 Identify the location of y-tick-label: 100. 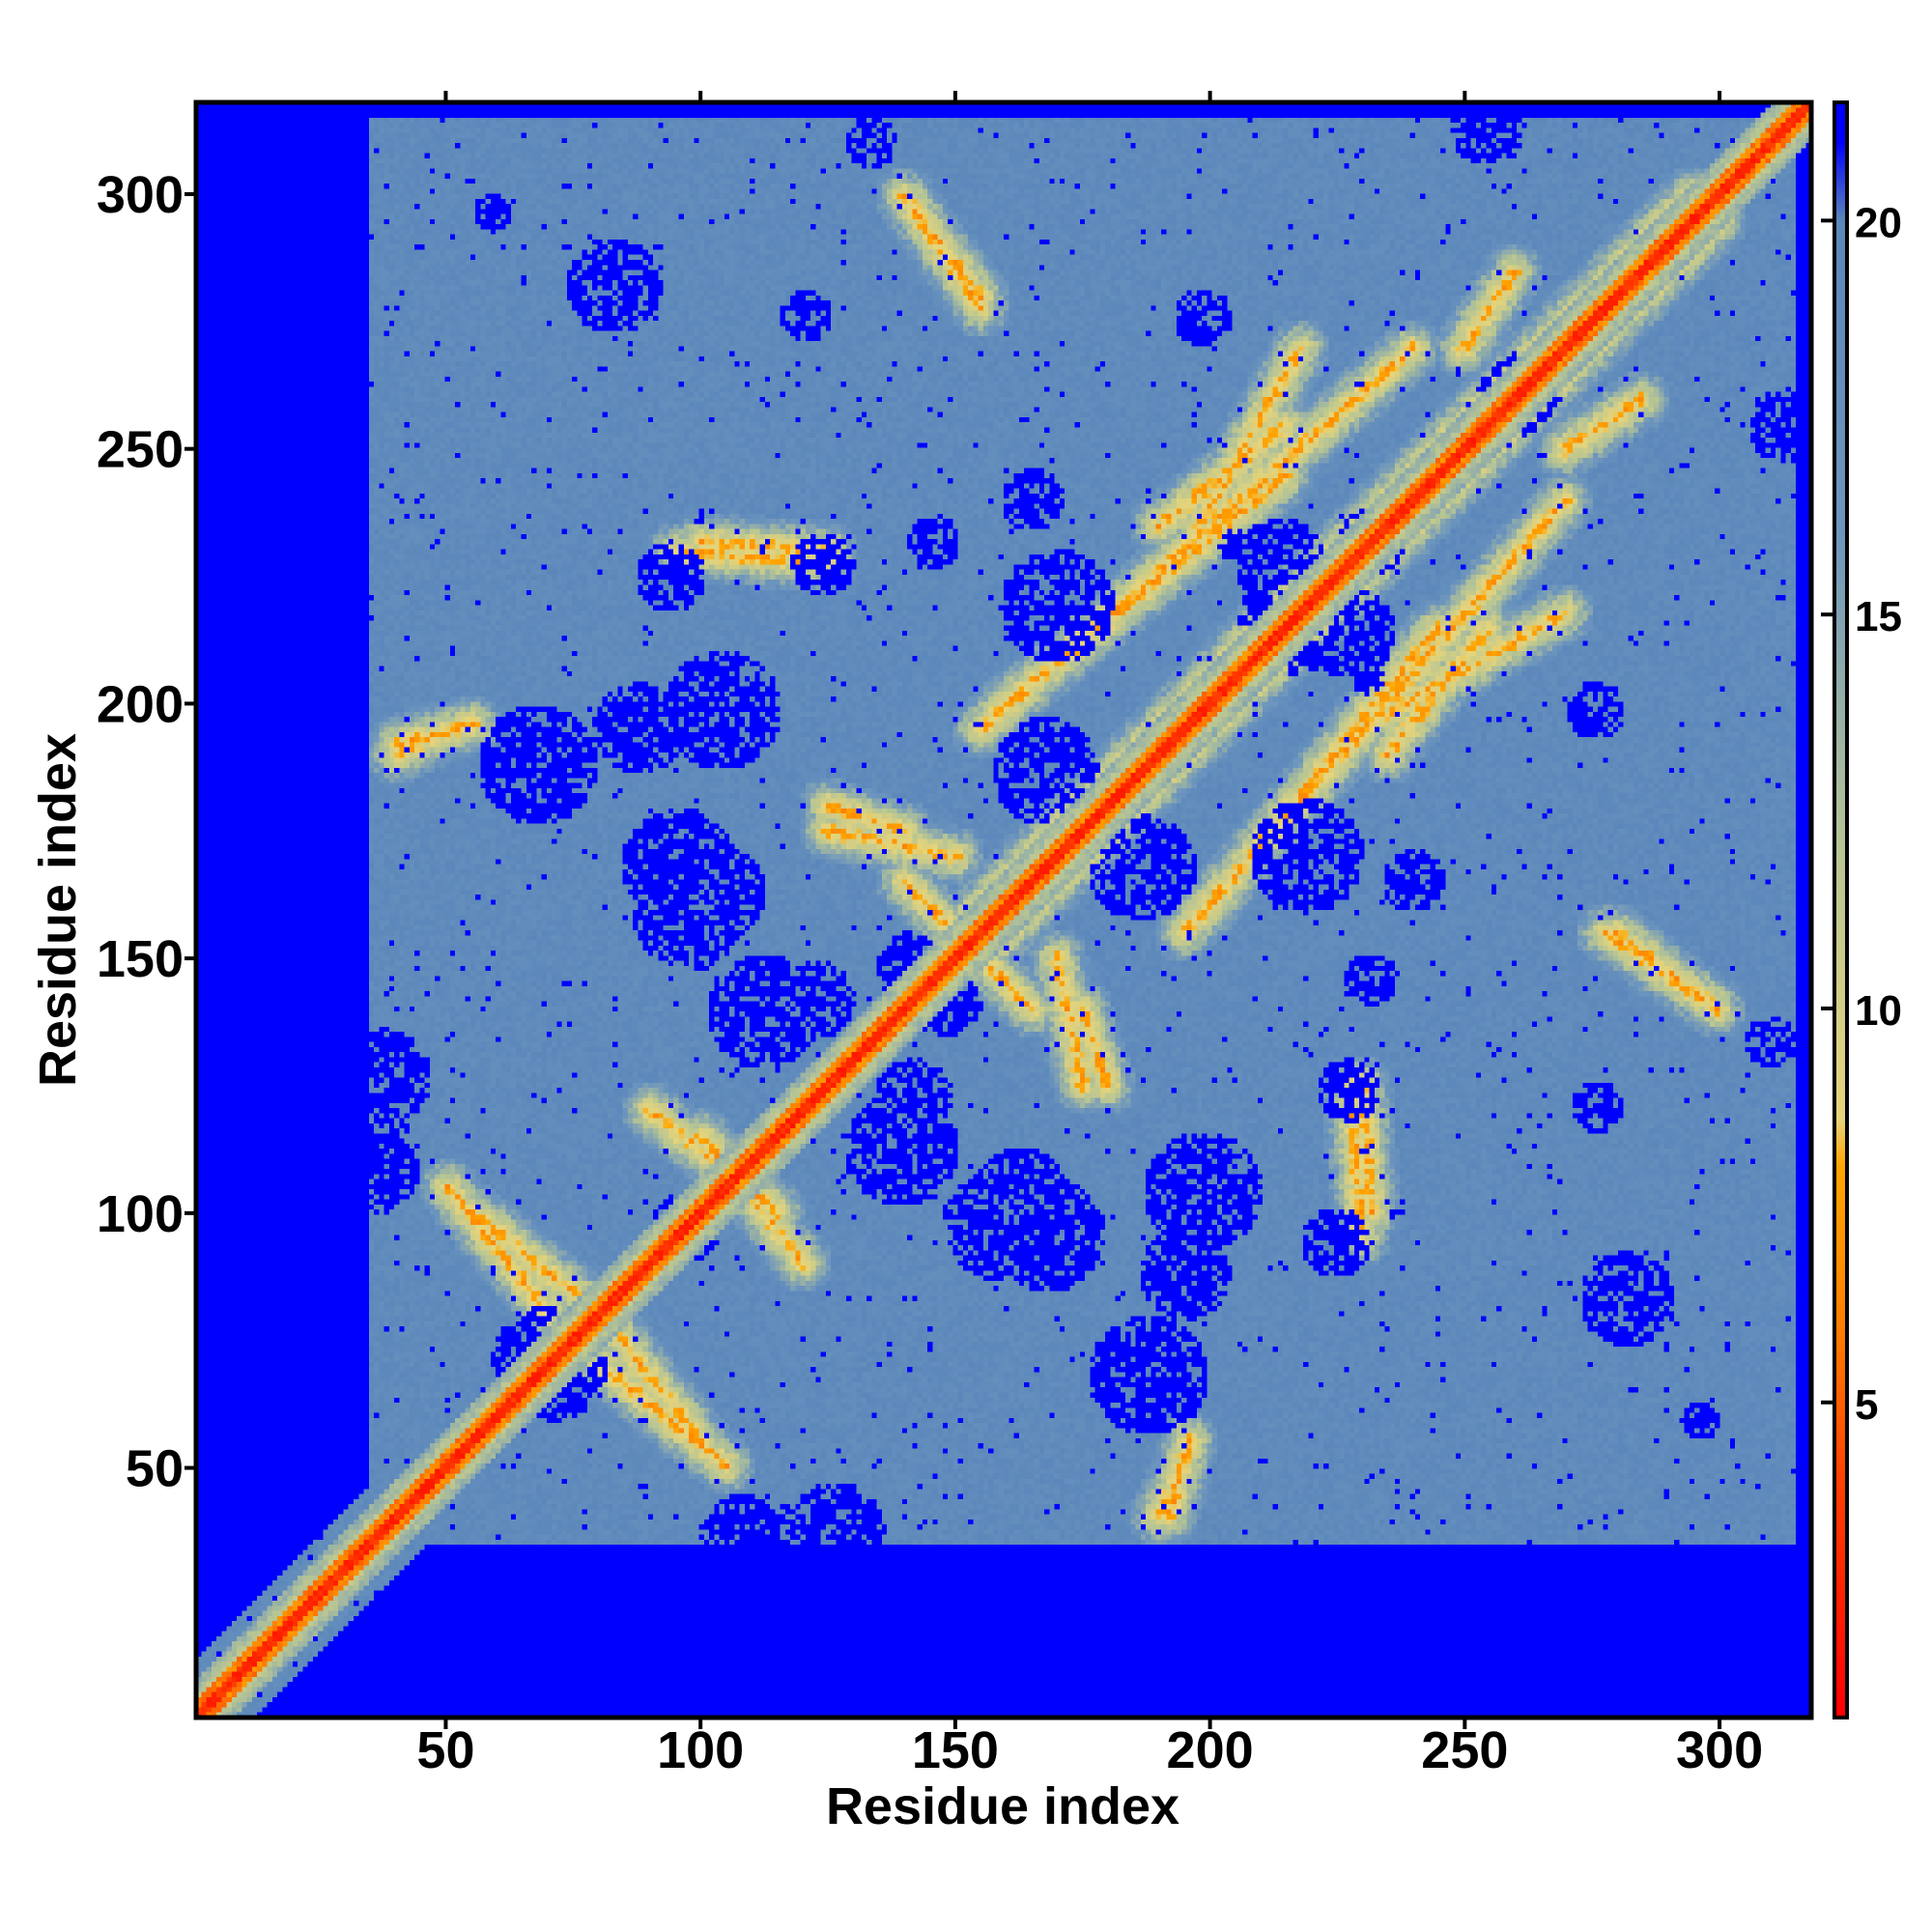
(140, 1214).